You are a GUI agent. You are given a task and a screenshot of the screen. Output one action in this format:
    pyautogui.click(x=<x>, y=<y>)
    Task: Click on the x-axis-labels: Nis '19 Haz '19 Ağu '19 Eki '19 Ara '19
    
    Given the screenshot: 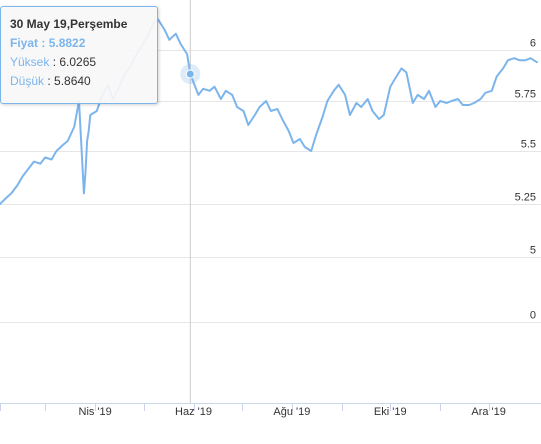 What is the action you would take?
    pyautogui.click(x=292, y=412)
    